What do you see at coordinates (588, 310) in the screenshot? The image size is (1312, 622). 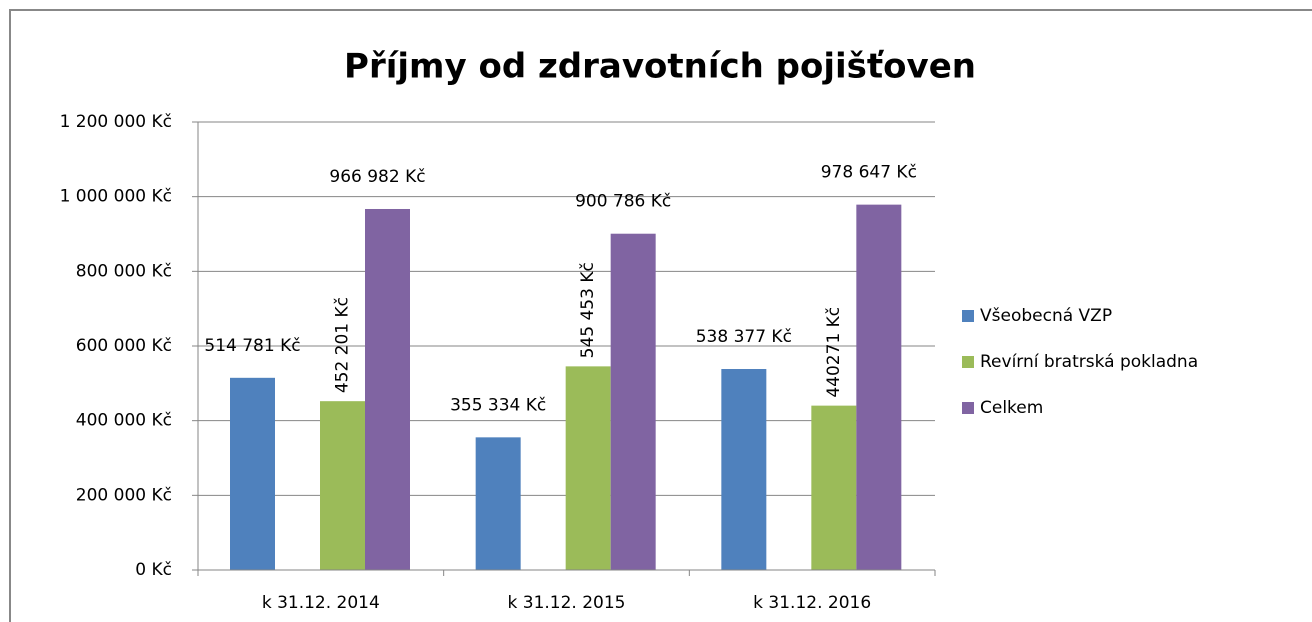 I see `value-label: 545 453 Kč` at bounding box center [588, 310].